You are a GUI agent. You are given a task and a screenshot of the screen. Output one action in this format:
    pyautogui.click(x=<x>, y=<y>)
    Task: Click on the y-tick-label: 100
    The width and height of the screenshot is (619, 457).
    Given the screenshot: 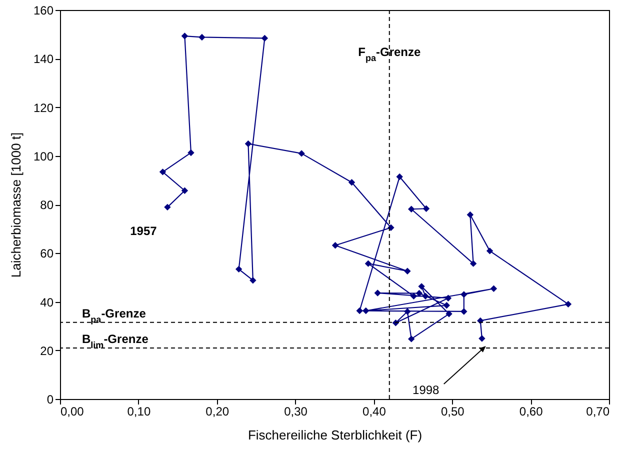 What is the action you would take?
    pyautogui.click(x=43, y=156)
    